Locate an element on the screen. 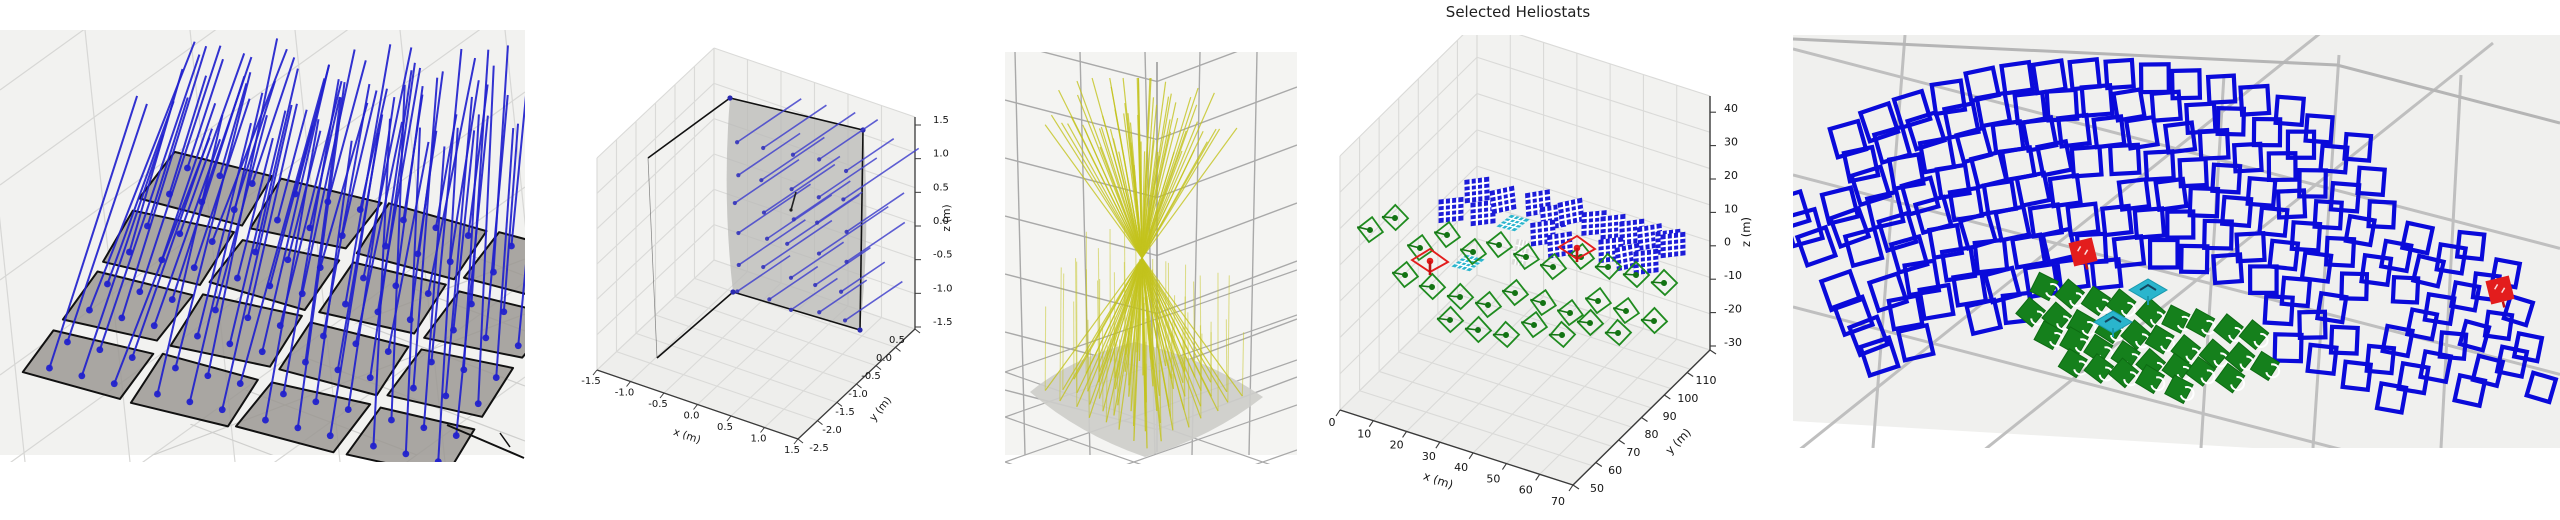  svg-text: 70 is located at coordinates (1558, 501).